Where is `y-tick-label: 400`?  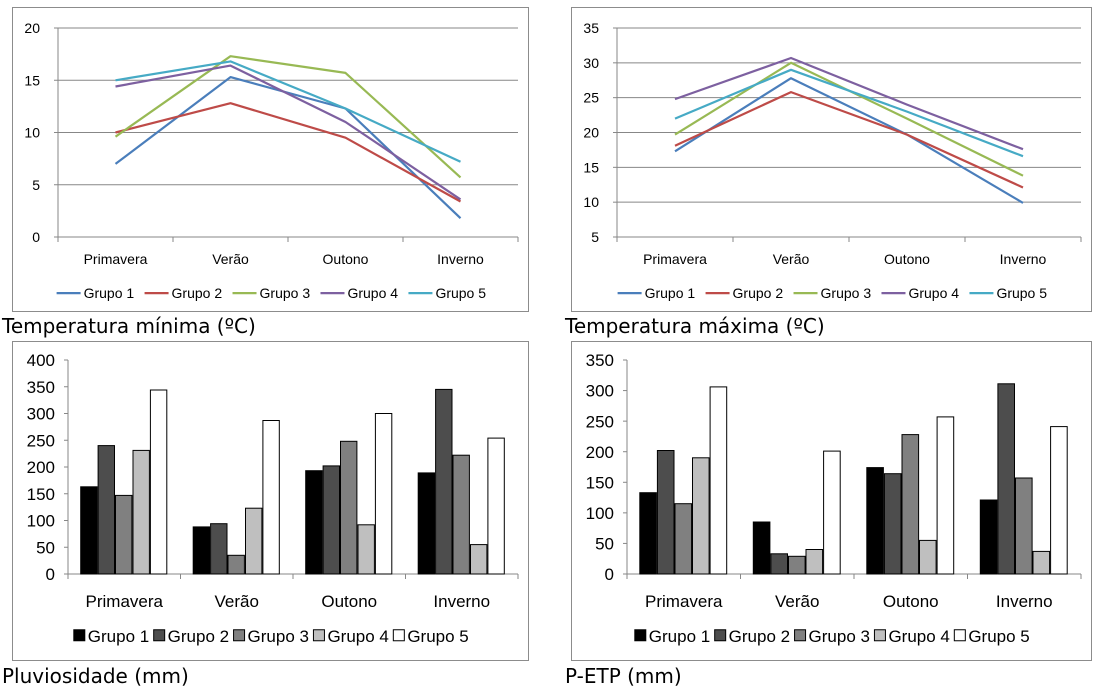
y-tick-label: 400 is located at coordinates (41, 360).